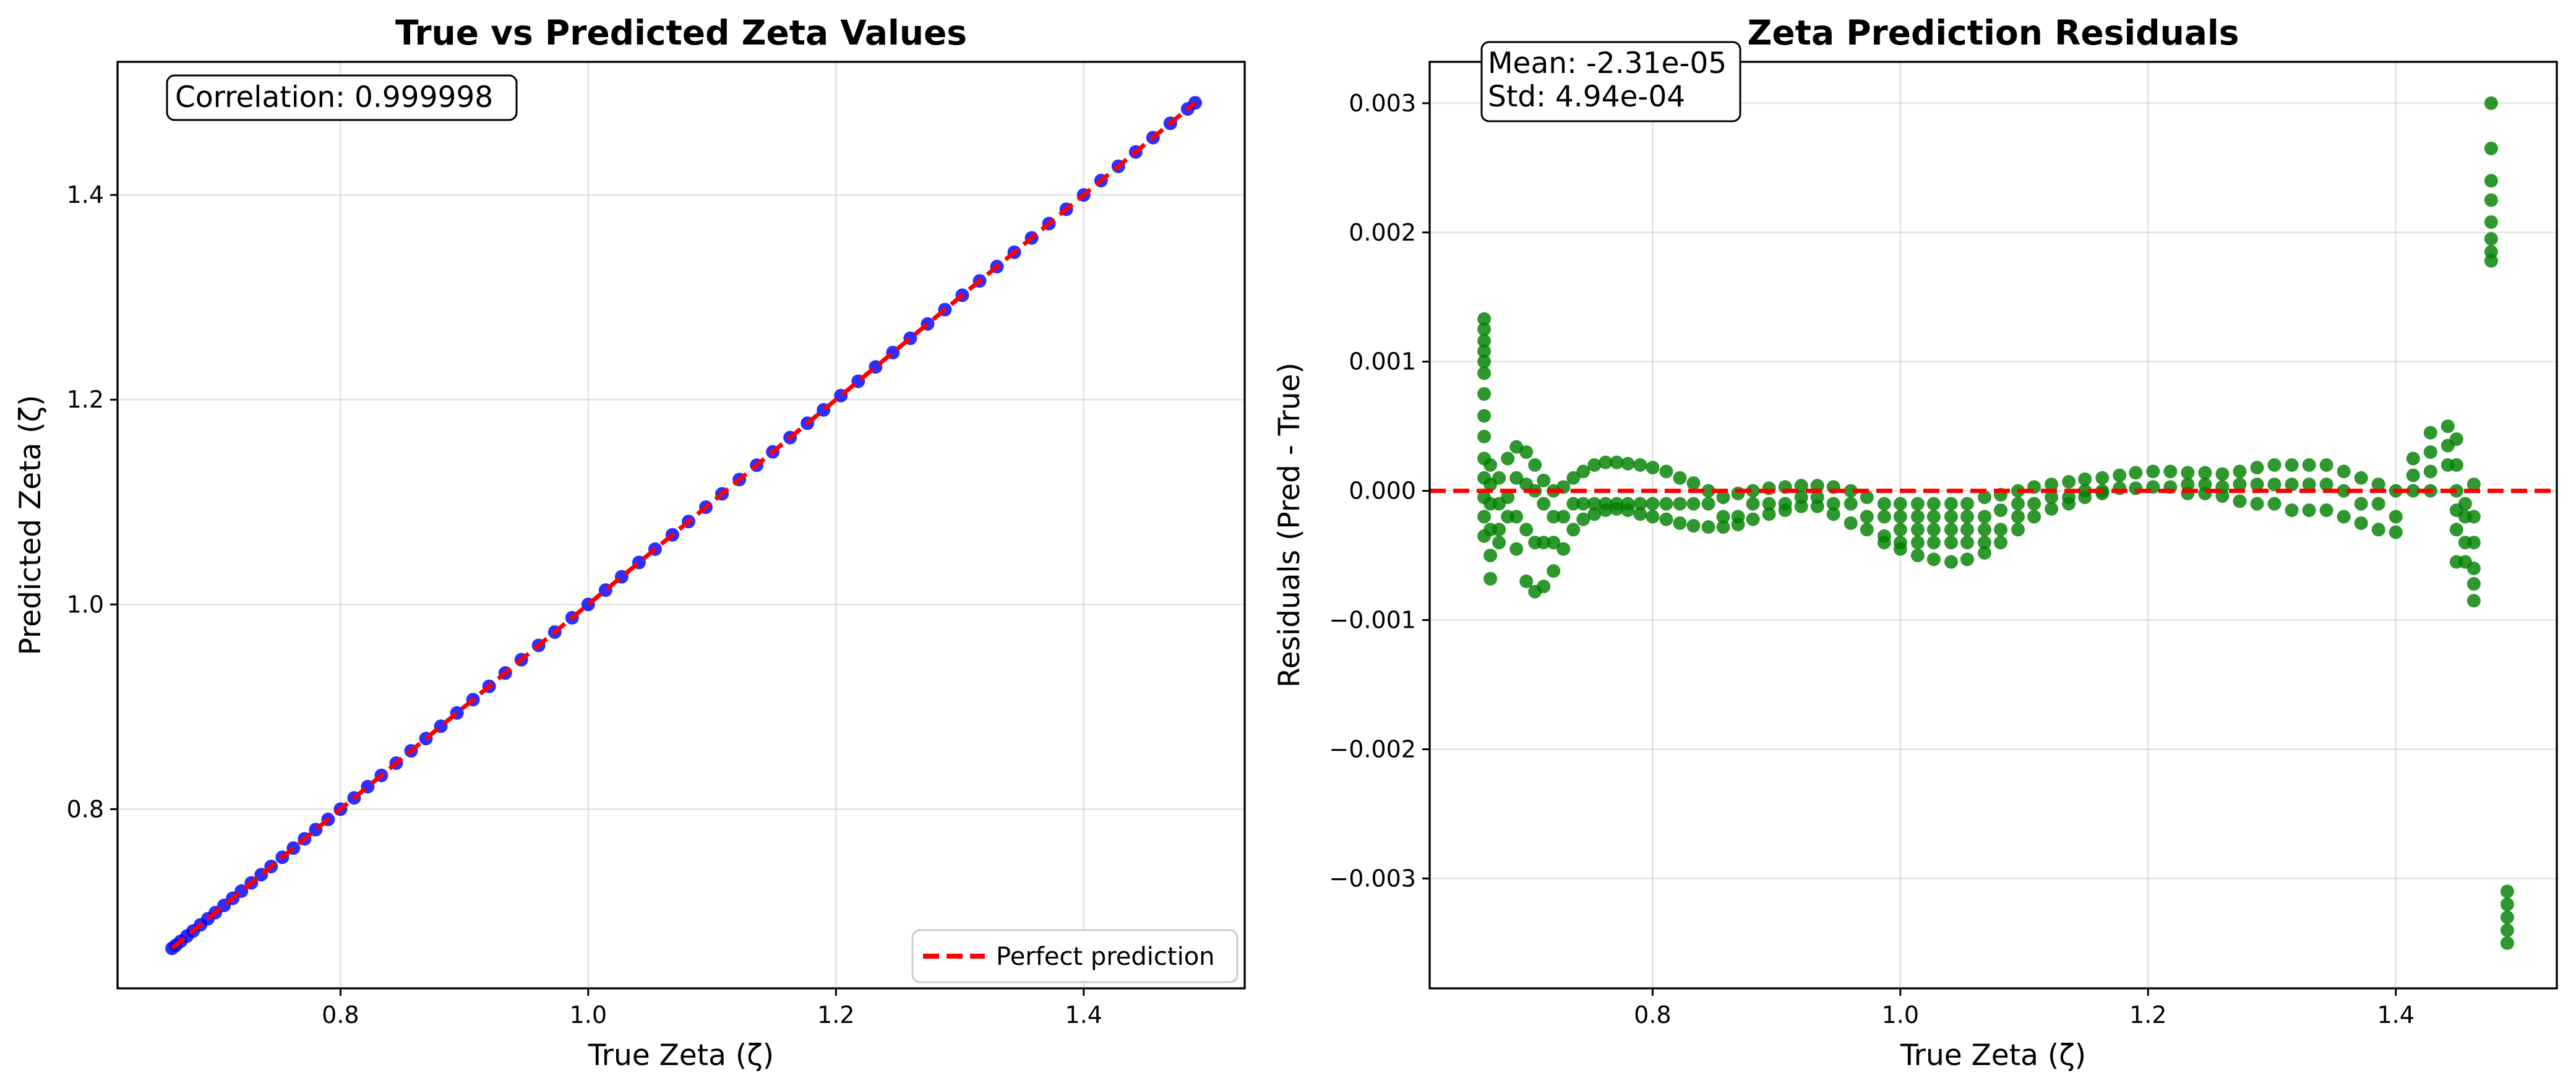 This screenshot has width=2576, height=1091. Describe the element at coordinates (1372, 878) in the screenshot. I see `right-y-tick-label: −0.003` at that location.